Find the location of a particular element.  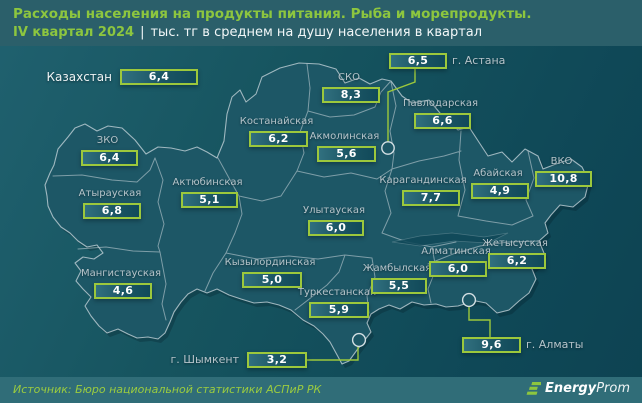

value-box-shymkent: 3,2 is located at coordinates (277, 360).